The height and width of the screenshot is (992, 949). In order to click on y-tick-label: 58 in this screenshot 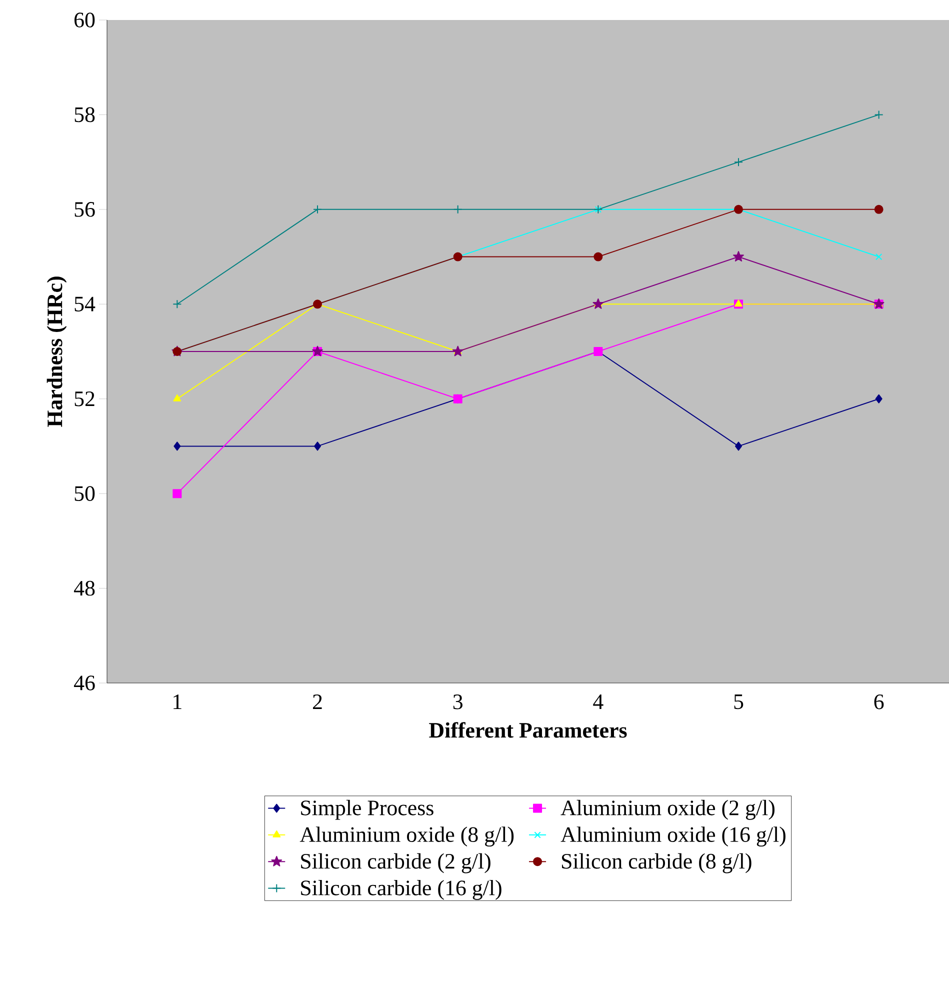, I will do `click(84, 114)`.